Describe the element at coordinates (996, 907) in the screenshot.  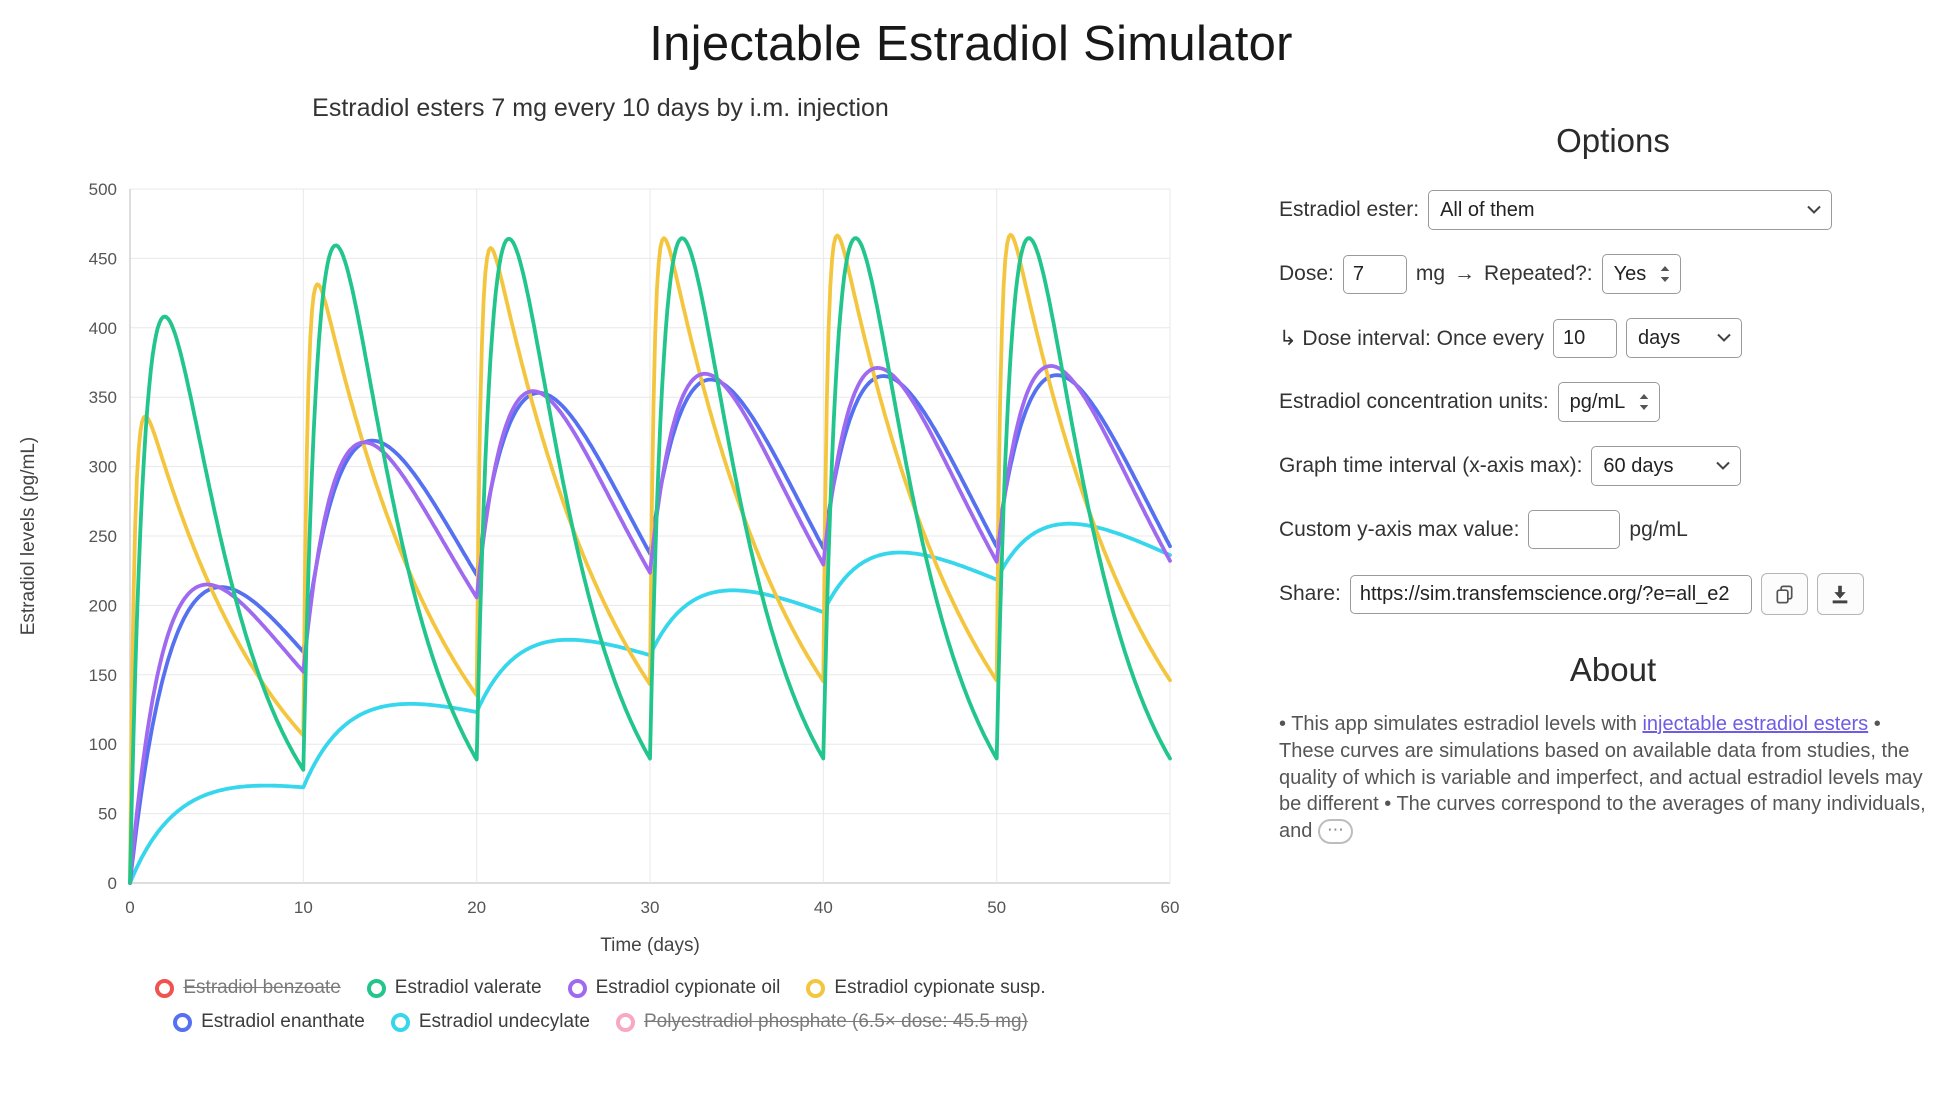
I see `x-tick-label: 50` at that location.